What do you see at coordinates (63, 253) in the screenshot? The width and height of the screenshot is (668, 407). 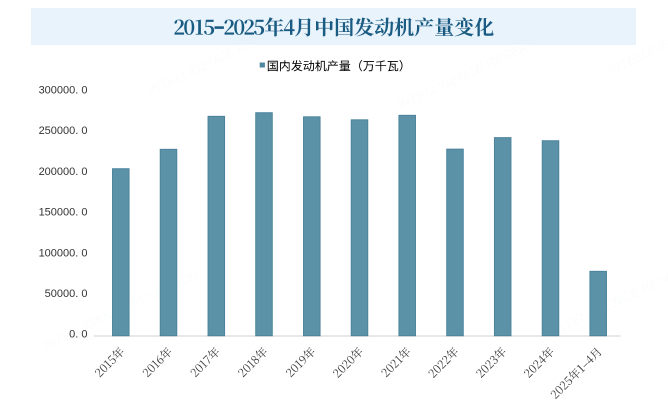 I see `svg-text: 100000. 0` at bounding box center [63, 253].